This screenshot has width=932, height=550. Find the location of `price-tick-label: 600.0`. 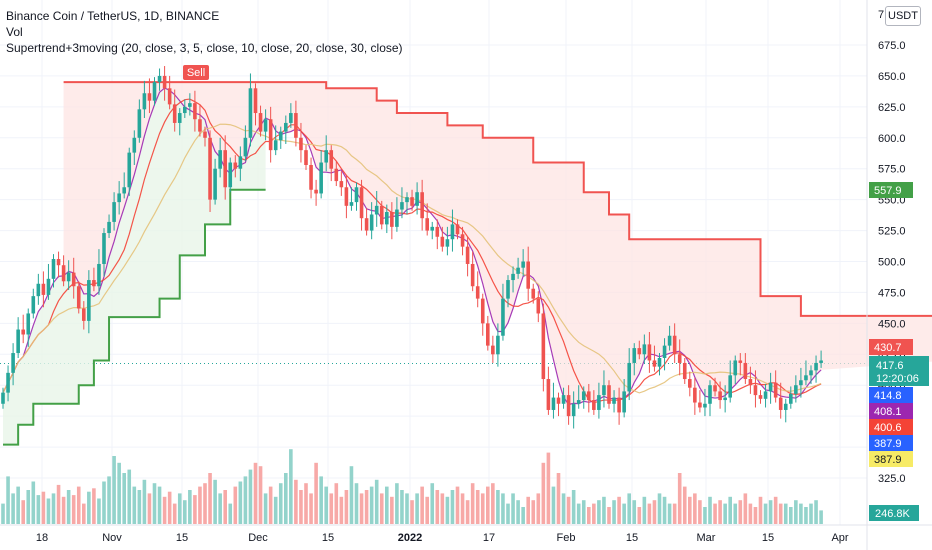

price-tick-label: 600.0 is located at coordinates (892, 139).